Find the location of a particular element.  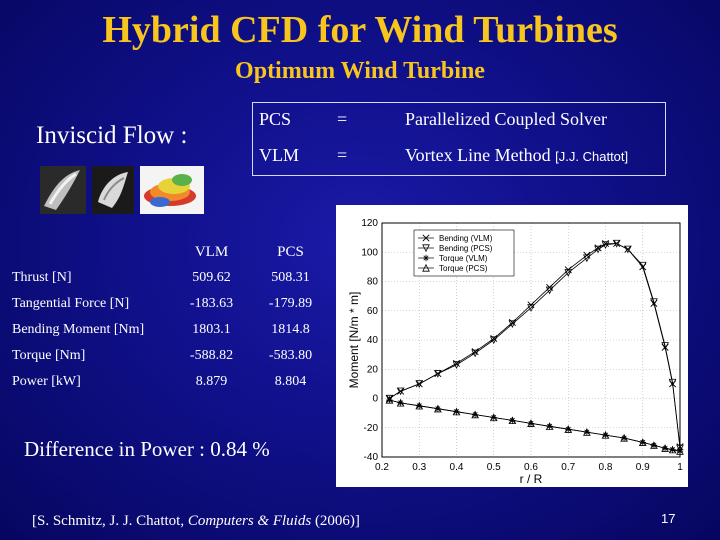

table-header-row: VLM PCS is located at coordinates (171, 252).